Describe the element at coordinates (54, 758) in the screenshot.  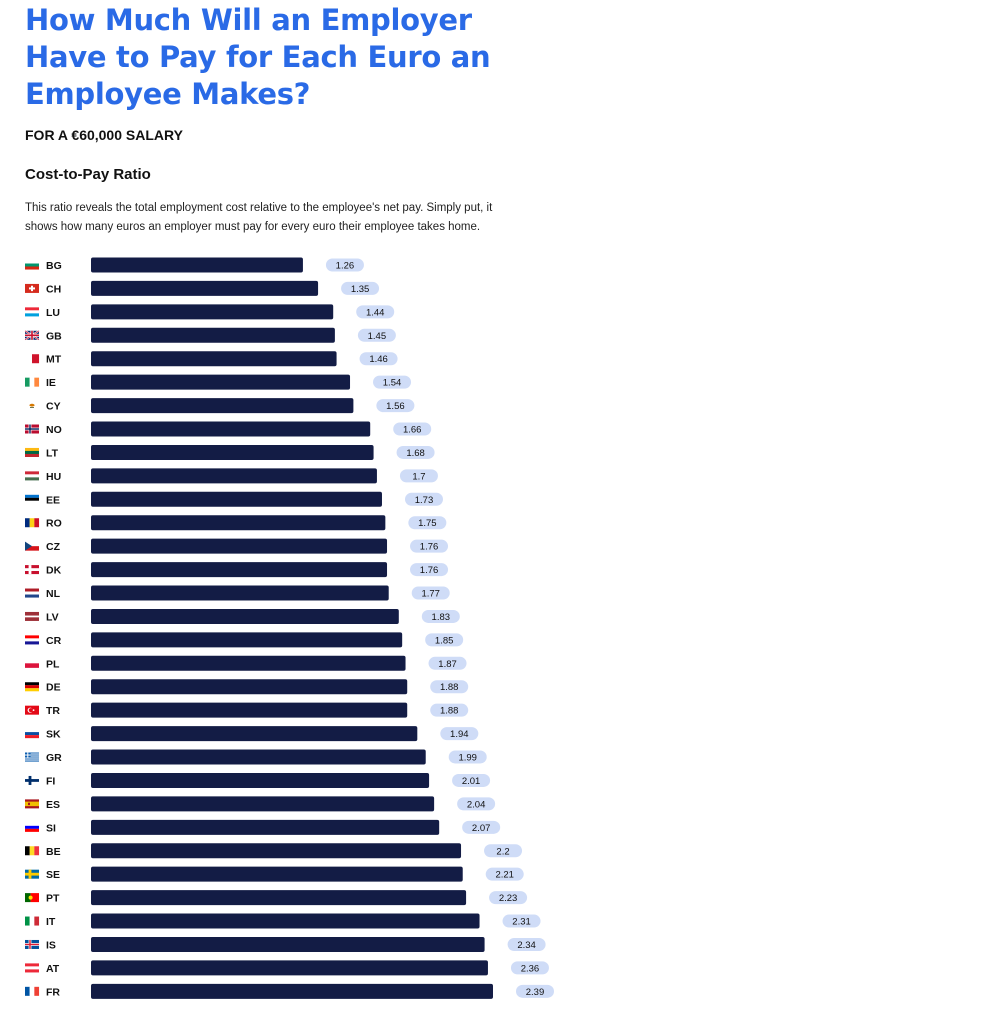
I see `category-label: GR` at that location.